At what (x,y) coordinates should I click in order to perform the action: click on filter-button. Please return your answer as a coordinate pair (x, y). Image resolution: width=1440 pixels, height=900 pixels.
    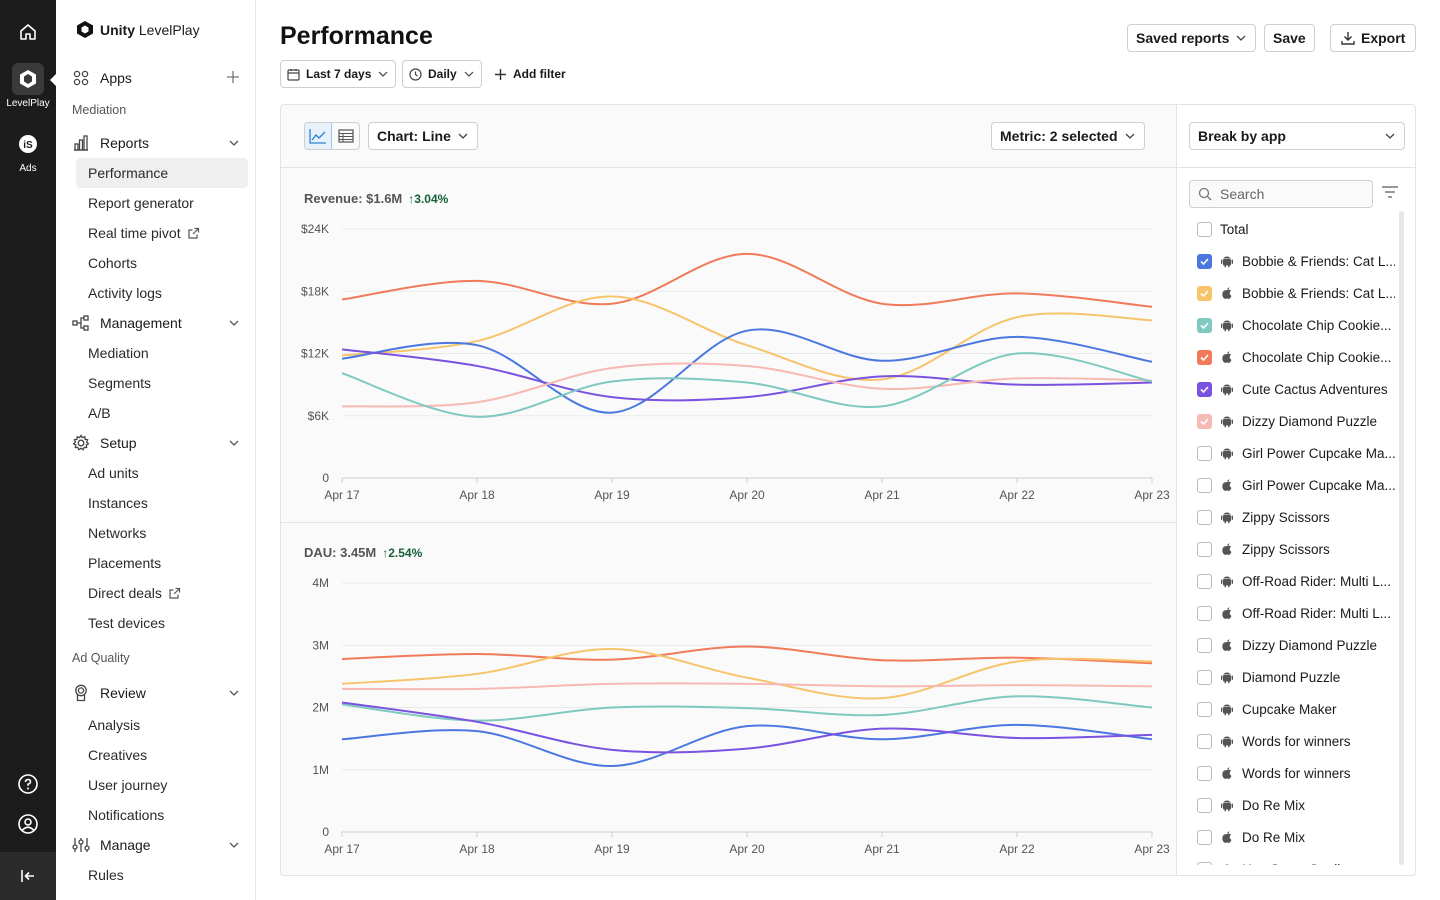
    Looking at the image, I should click on (1390, 194).